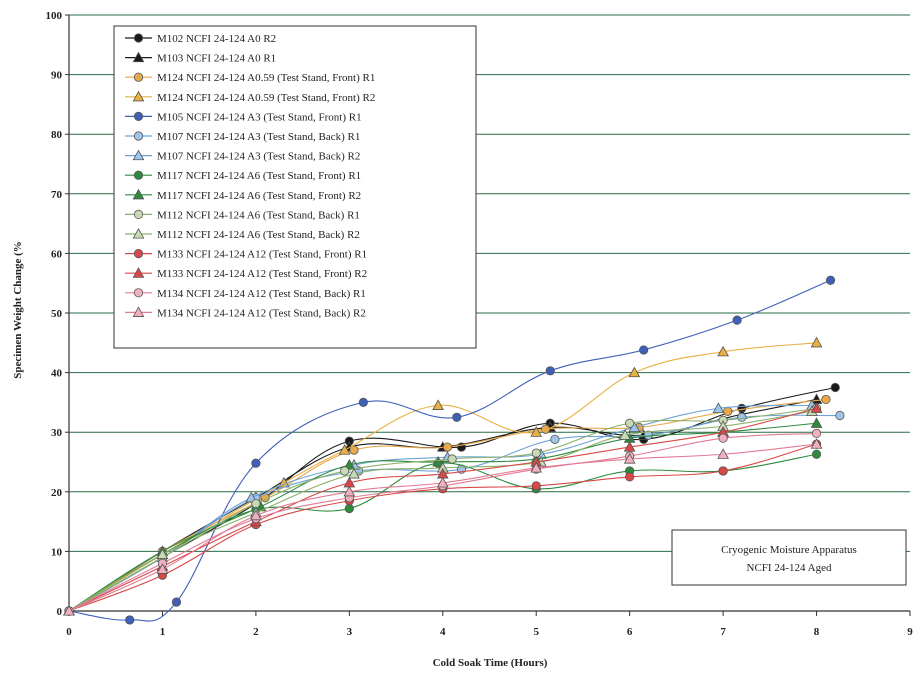 This screenshot has height=680, width=914. Describe the element at coordinates (443, 632) in the screenshot. I see `x-tick-label: 4` at that location.